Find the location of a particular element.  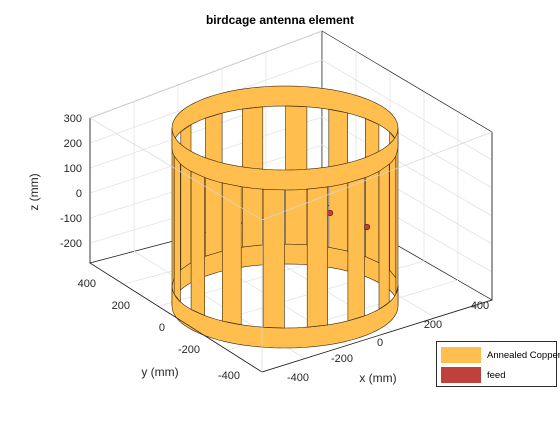

y-tick-label: 0 is located at coordinates (162, 328).